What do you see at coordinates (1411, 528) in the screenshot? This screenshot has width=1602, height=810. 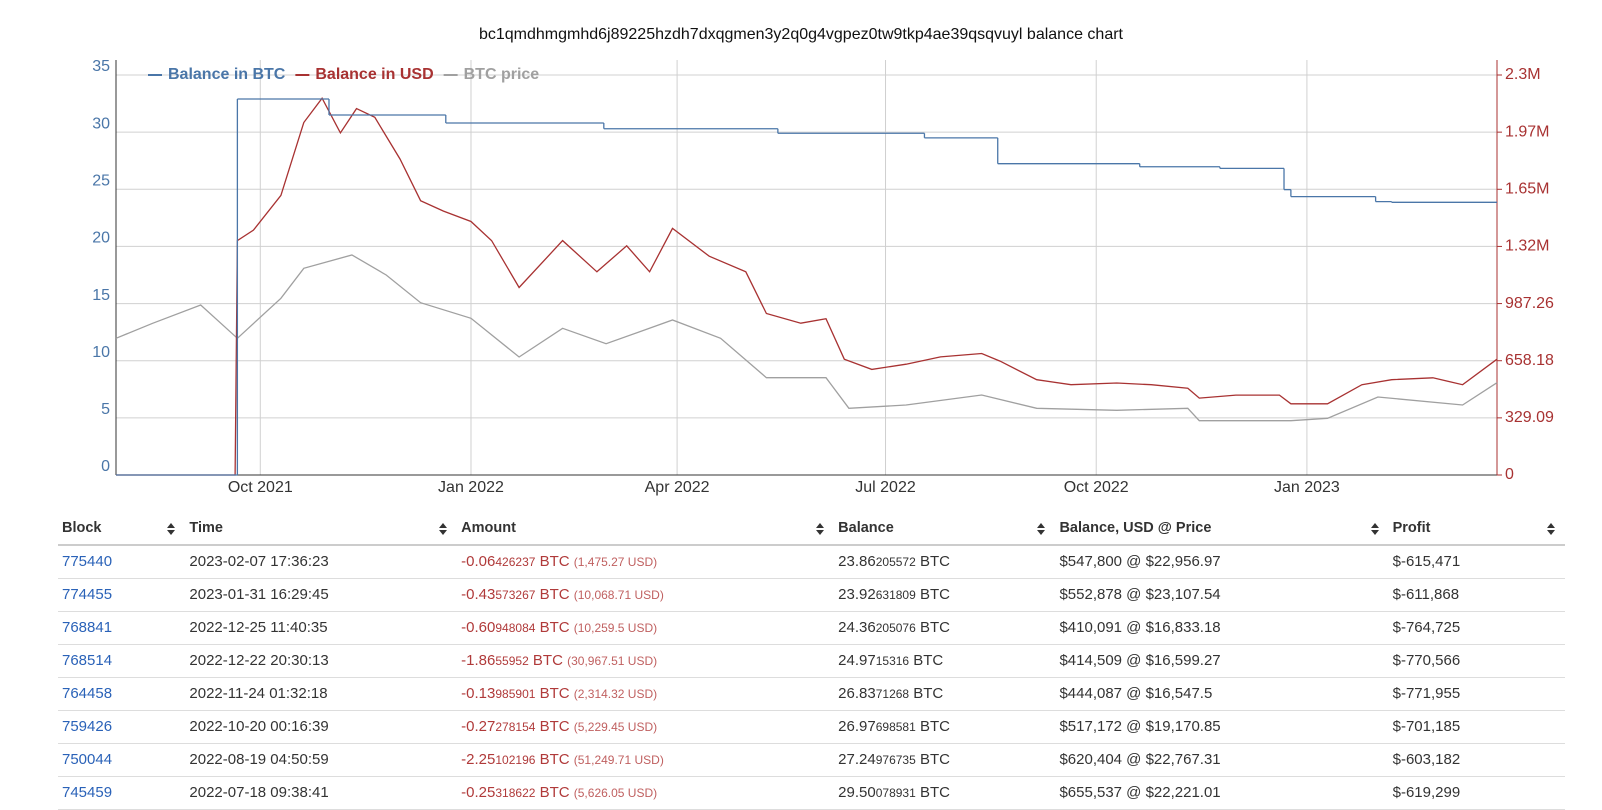 I see `header-label: Profit` at bounding box center [1411, 528].